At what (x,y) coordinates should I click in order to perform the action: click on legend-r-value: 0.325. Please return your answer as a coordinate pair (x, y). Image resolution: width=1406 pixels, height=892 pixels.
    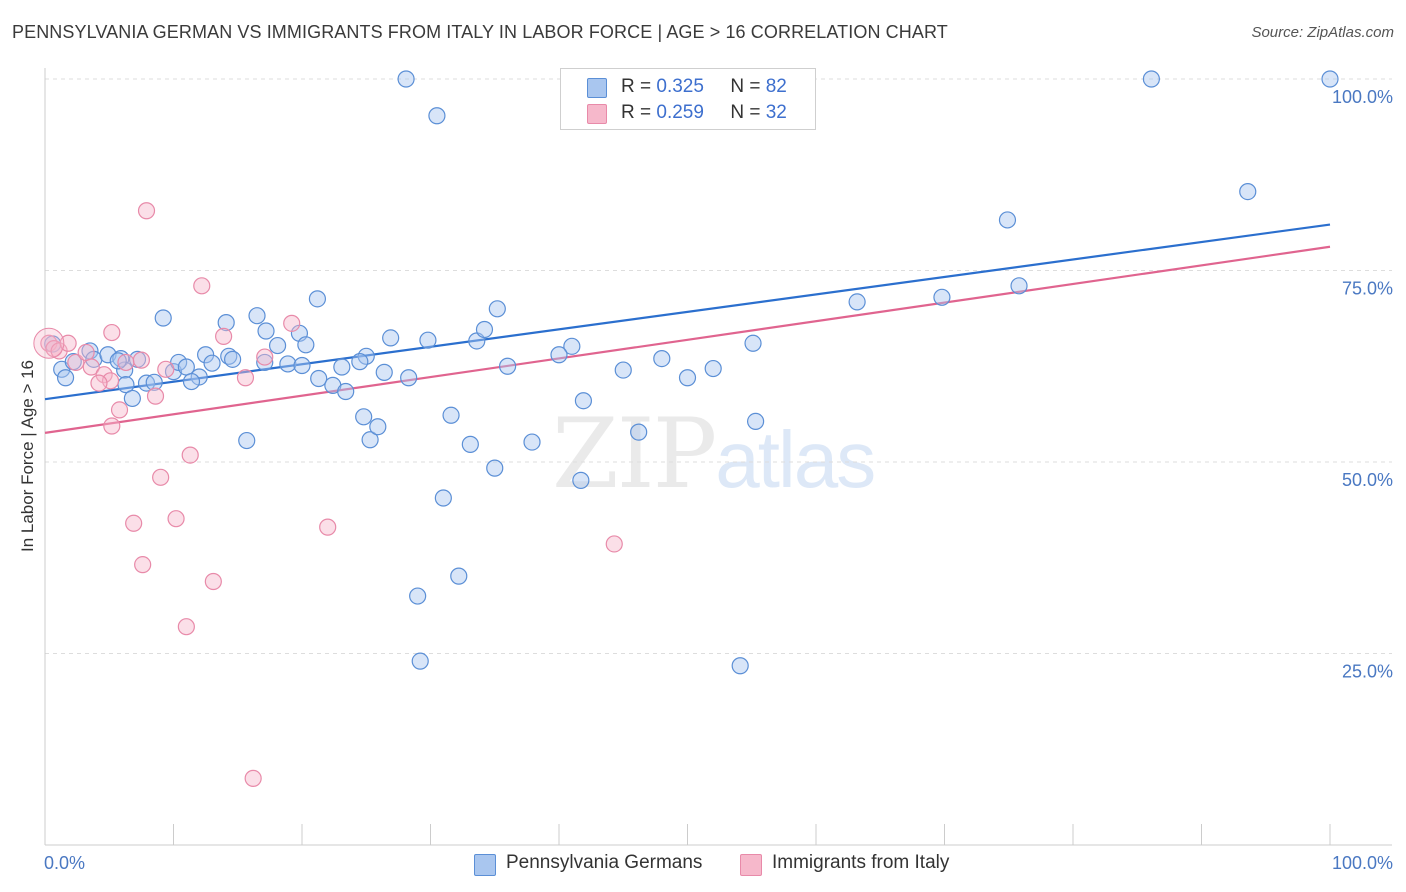
    Looking at the image, I should click on (680, 86).